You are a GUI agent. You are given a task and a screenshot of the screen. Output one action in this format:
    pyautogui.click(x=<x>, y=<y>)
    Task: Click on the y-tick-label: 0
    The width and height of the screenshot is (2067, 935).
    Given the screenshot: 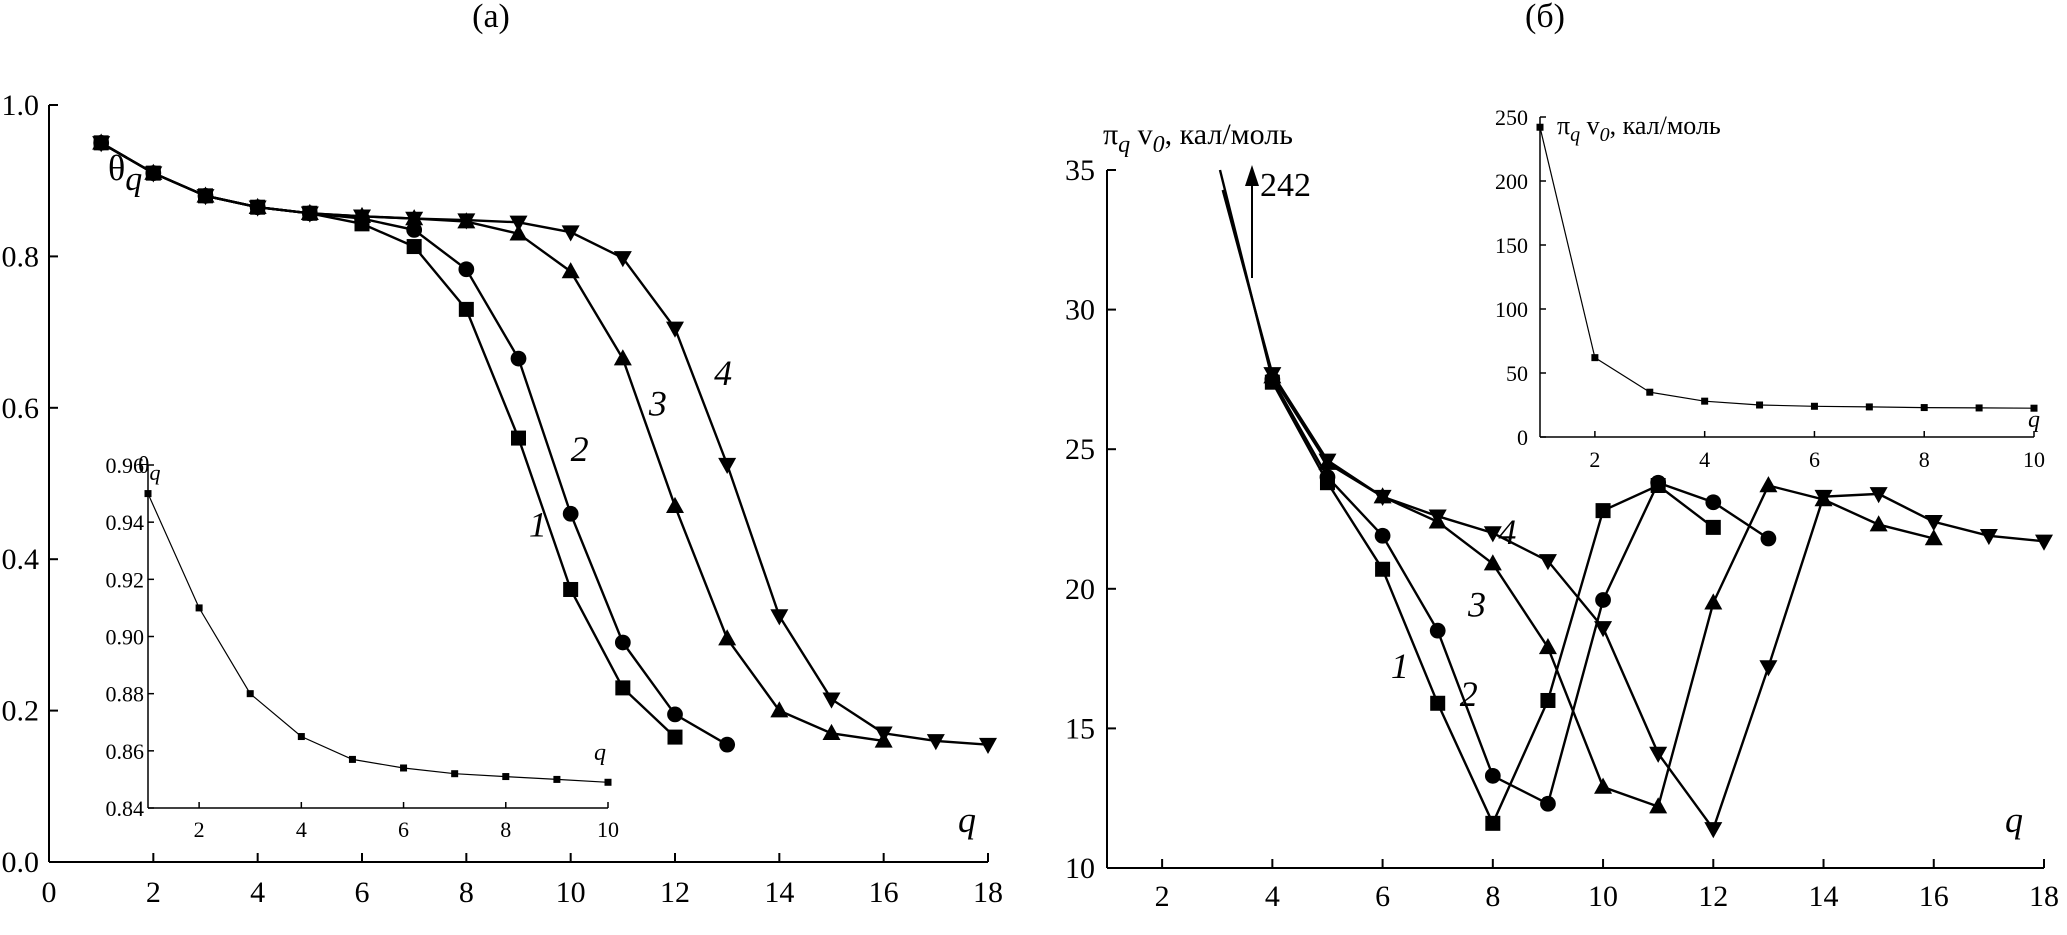 What is the action you would take?
    pyautogui.click(x=1522, y=437)
    